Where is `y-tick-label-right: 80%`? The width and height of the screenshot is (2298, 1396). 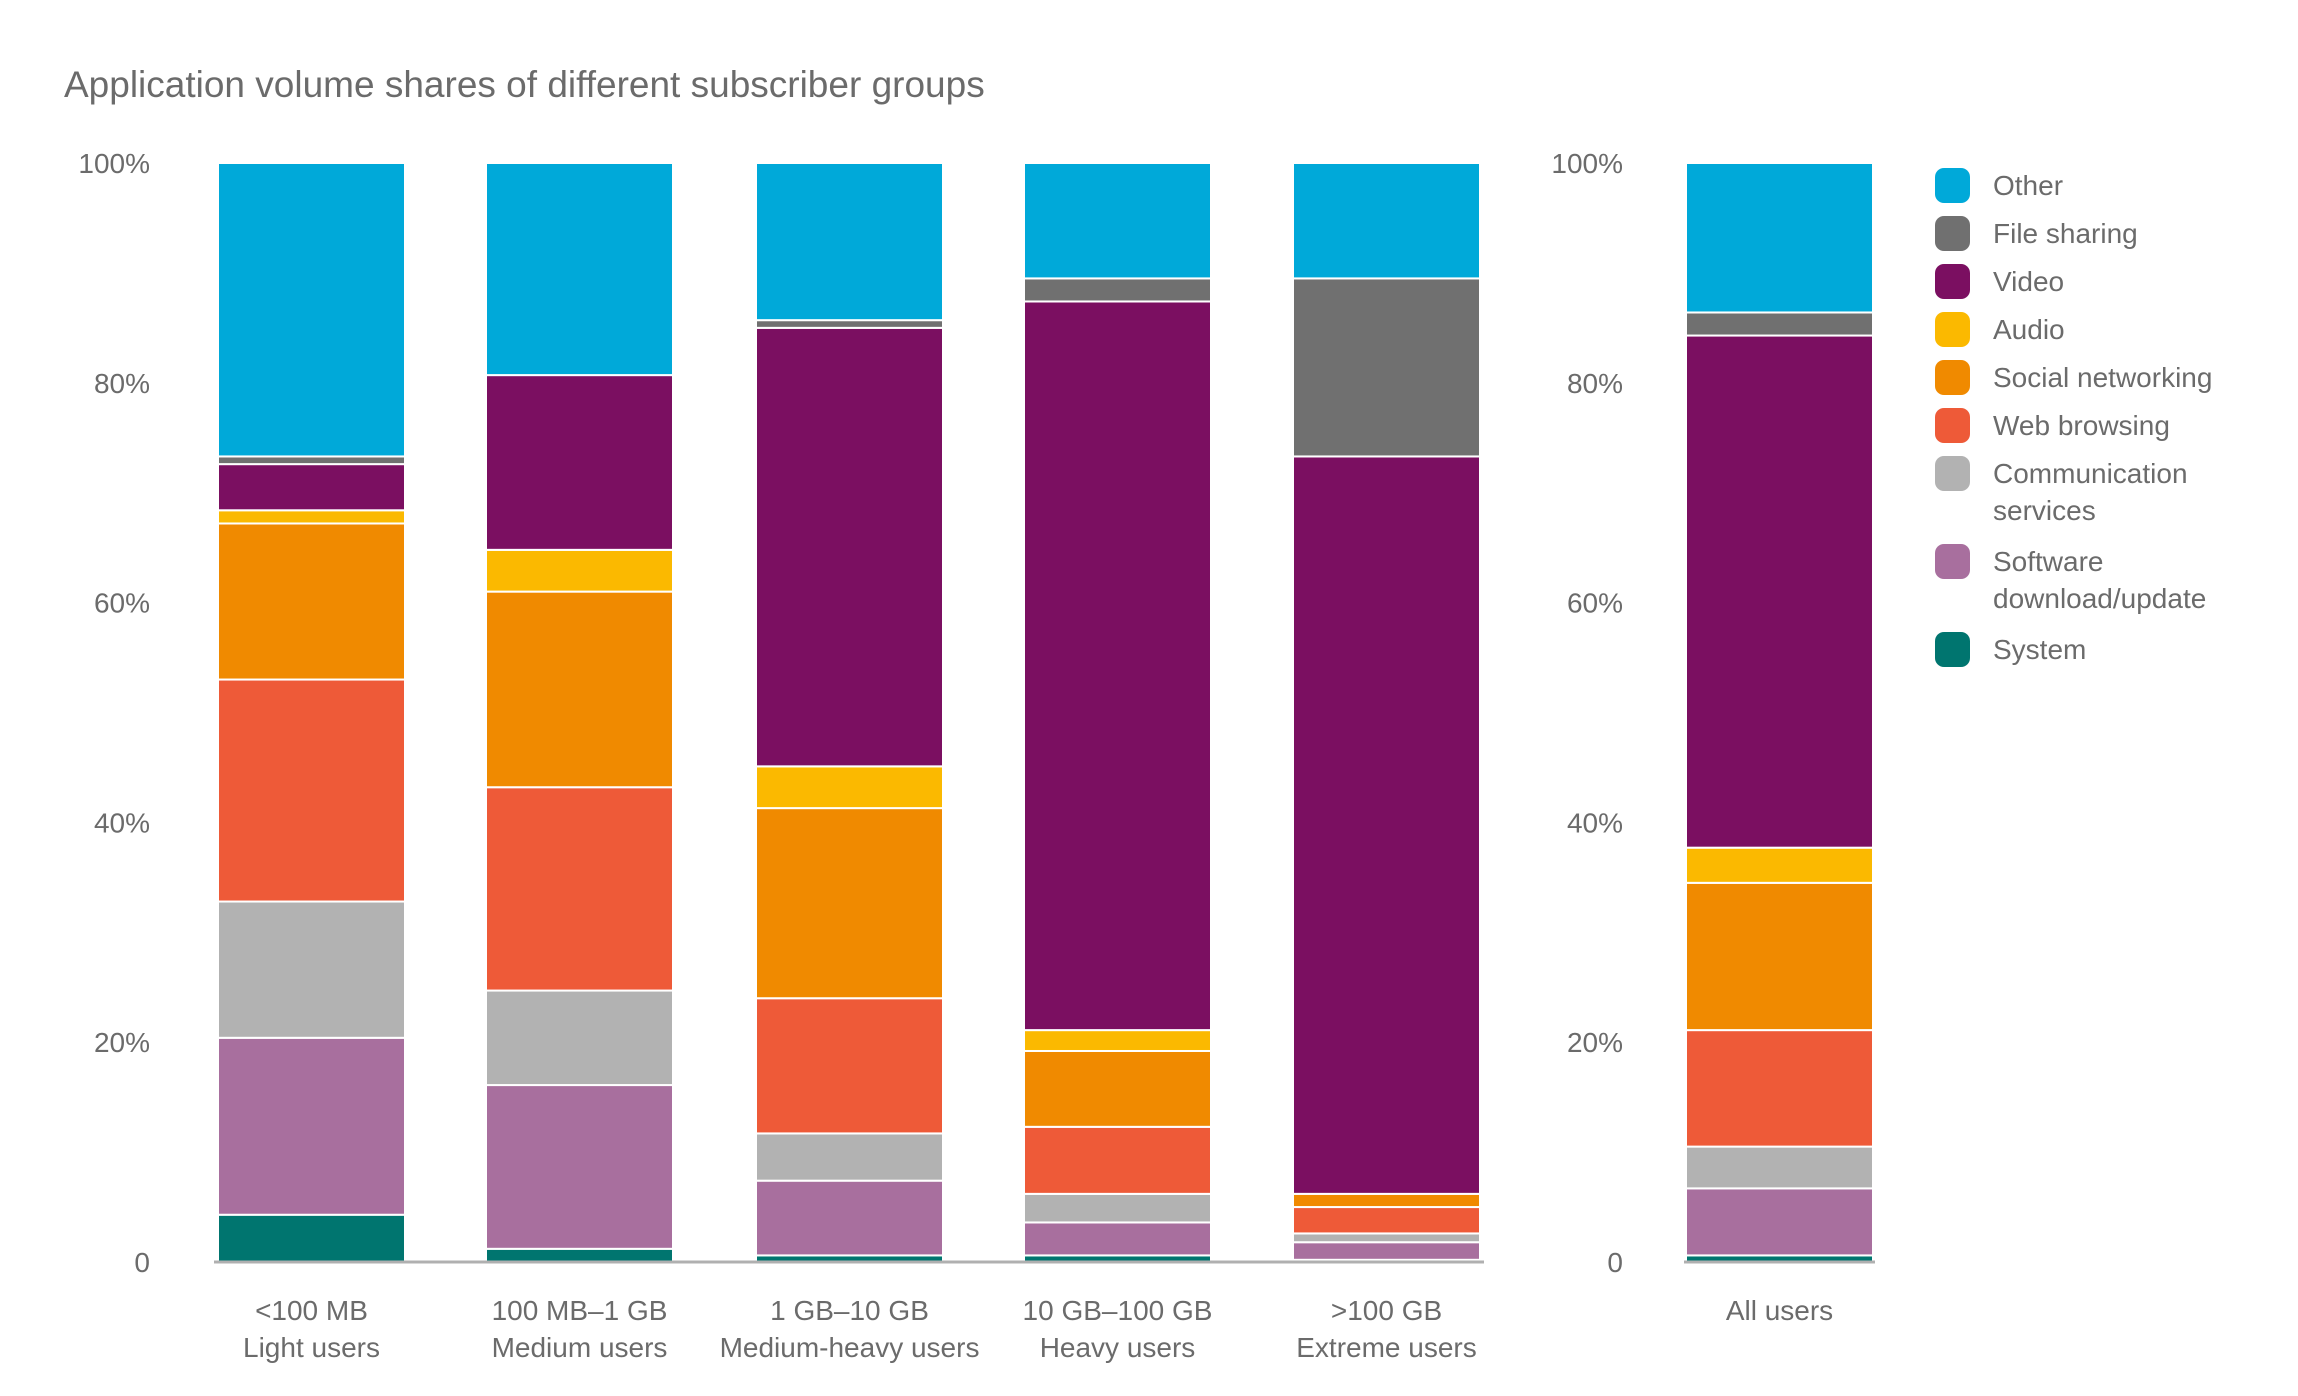 y-tick-label-right: 80% is located at coordinates (1595, 383).